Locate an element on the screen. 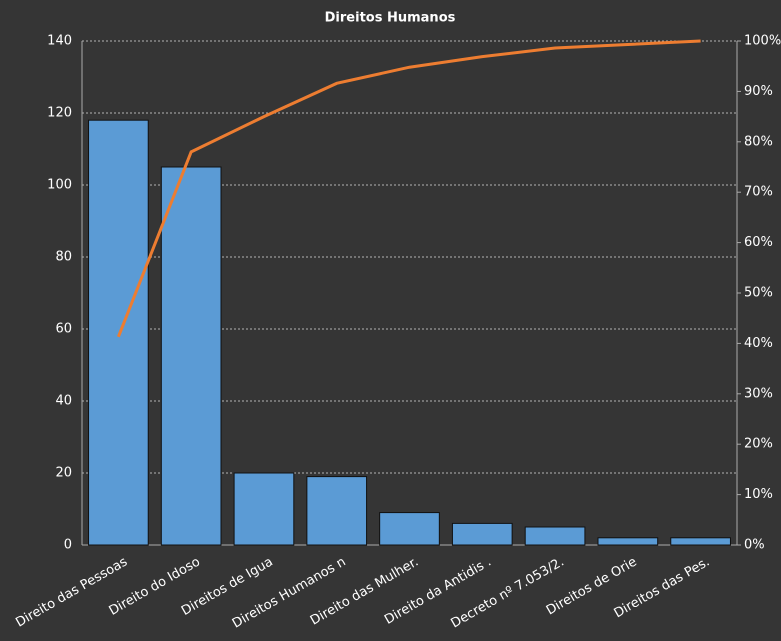 This screenshot has height=641, width=781. y2-tick-label: 30% is located at coordinates (758, 393).